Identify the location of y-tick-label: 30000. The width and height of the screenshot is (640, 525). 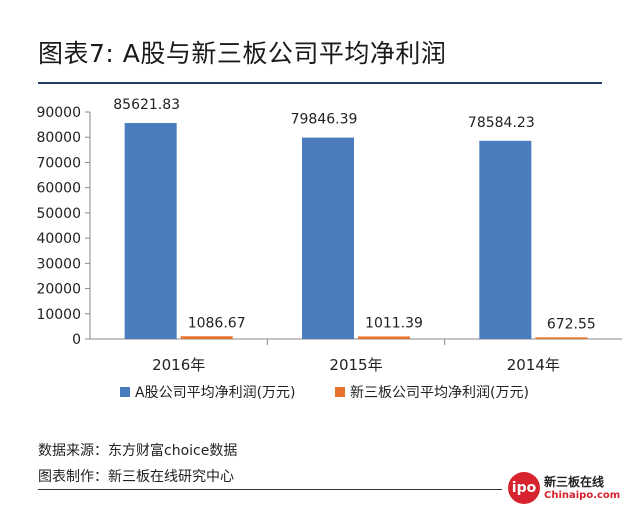
(58, 264).